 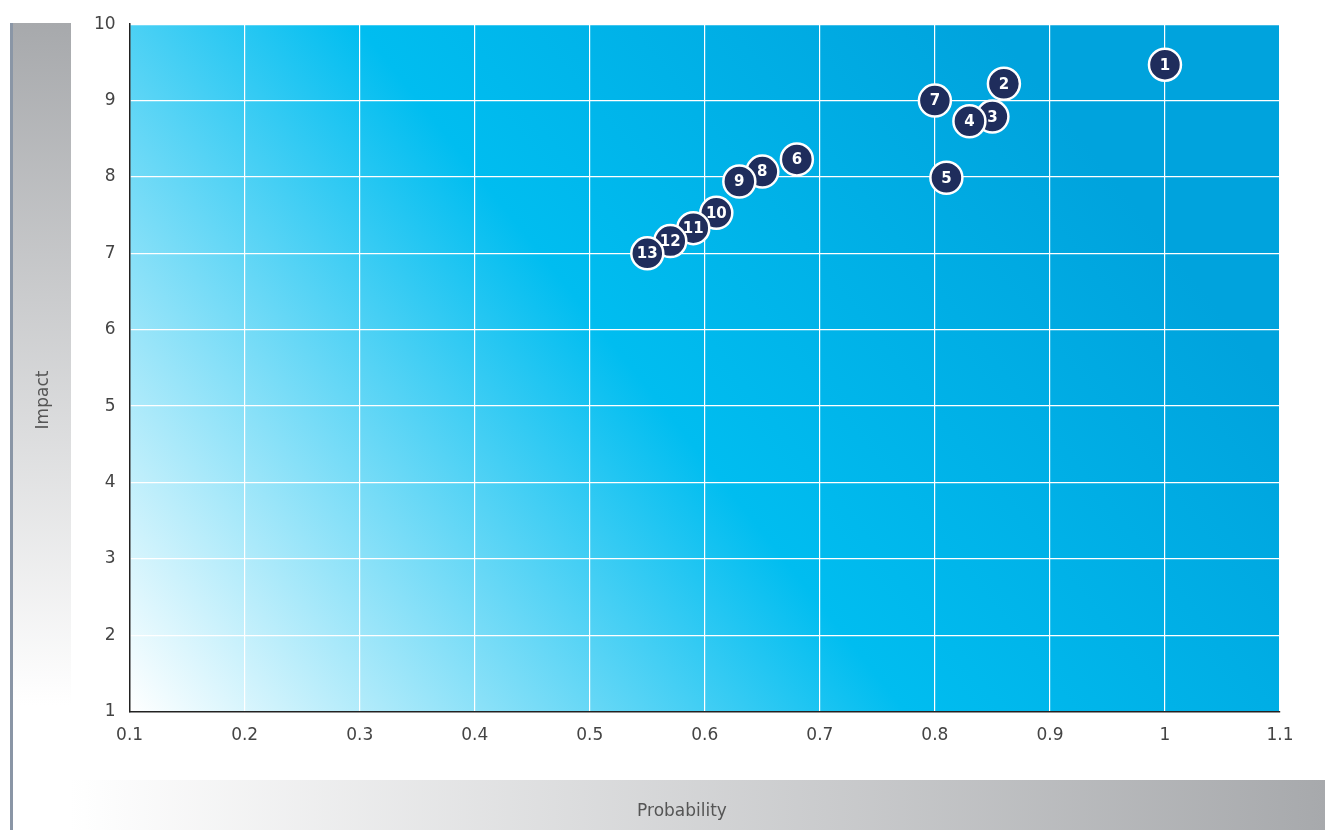 I want to click on x-tick-label: 0.1, so click(x=130, y=734).